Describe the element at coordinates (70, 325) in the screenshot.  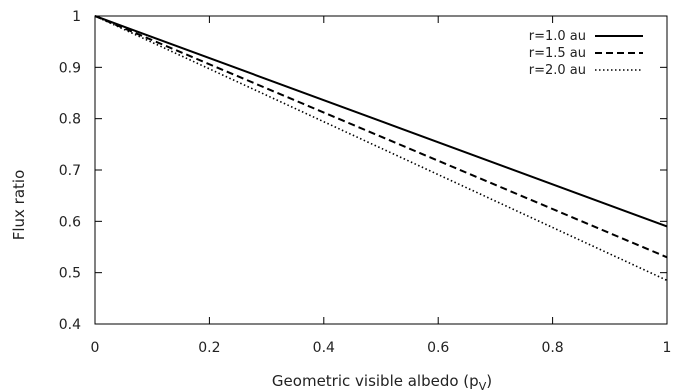
I see `y-tick-label: 0.4` at that location.